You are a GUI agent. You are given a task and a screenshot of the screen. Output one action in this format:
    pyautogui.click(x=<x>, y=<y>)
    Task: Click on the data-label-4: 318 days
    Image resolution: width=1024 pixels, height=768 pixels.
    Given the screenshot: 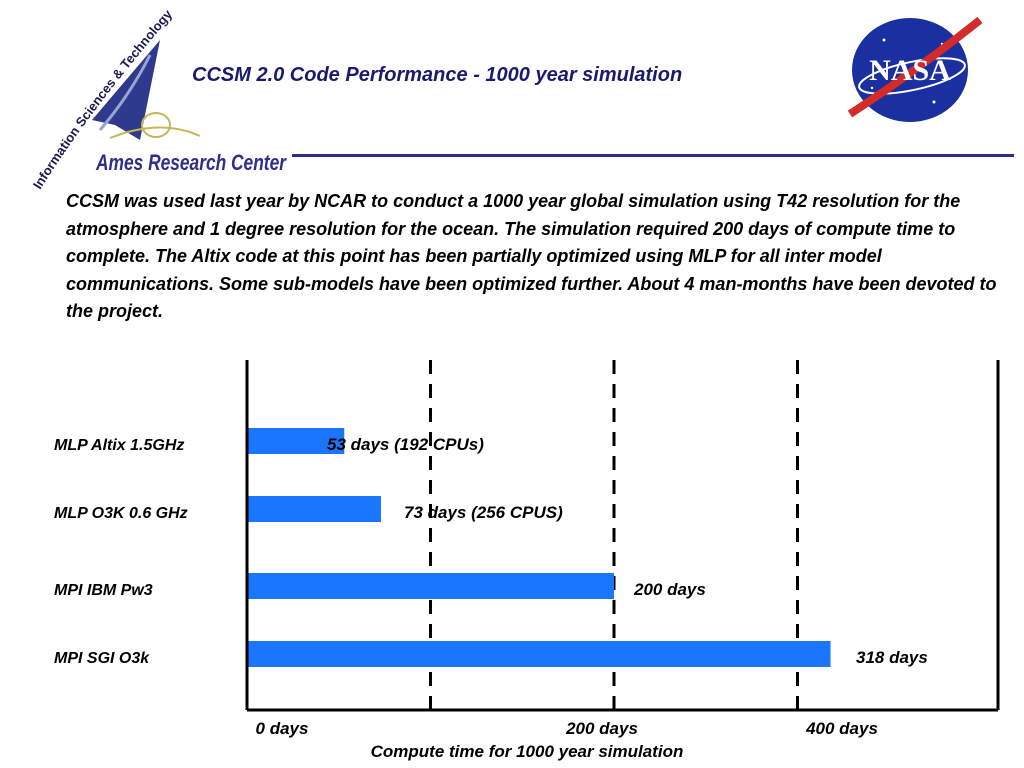 What is the action you would take?
    pyautogui.click(x=892, y=657)
    